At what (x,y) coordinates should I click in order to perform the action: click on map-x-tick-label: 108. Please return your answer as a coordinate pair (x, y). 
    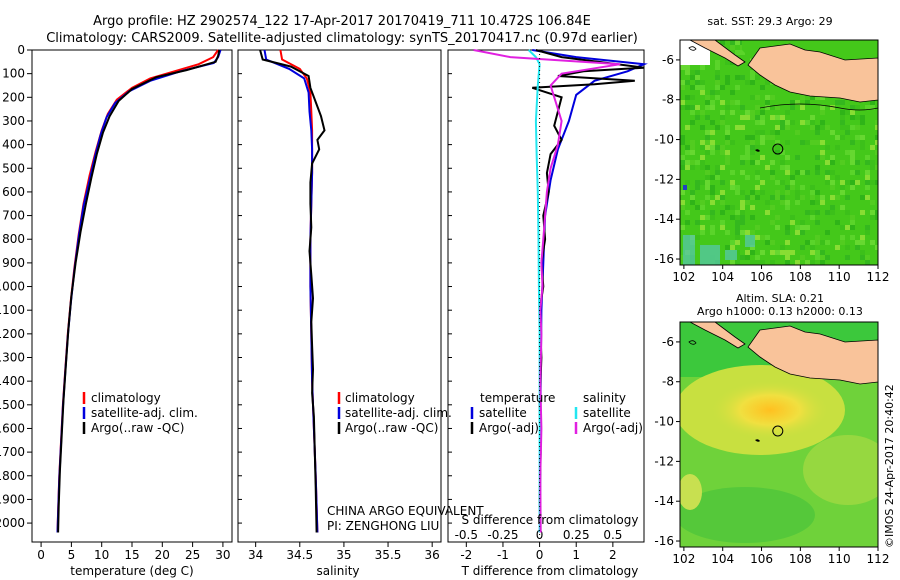
    Looking at the image, I should click on (800, 559).